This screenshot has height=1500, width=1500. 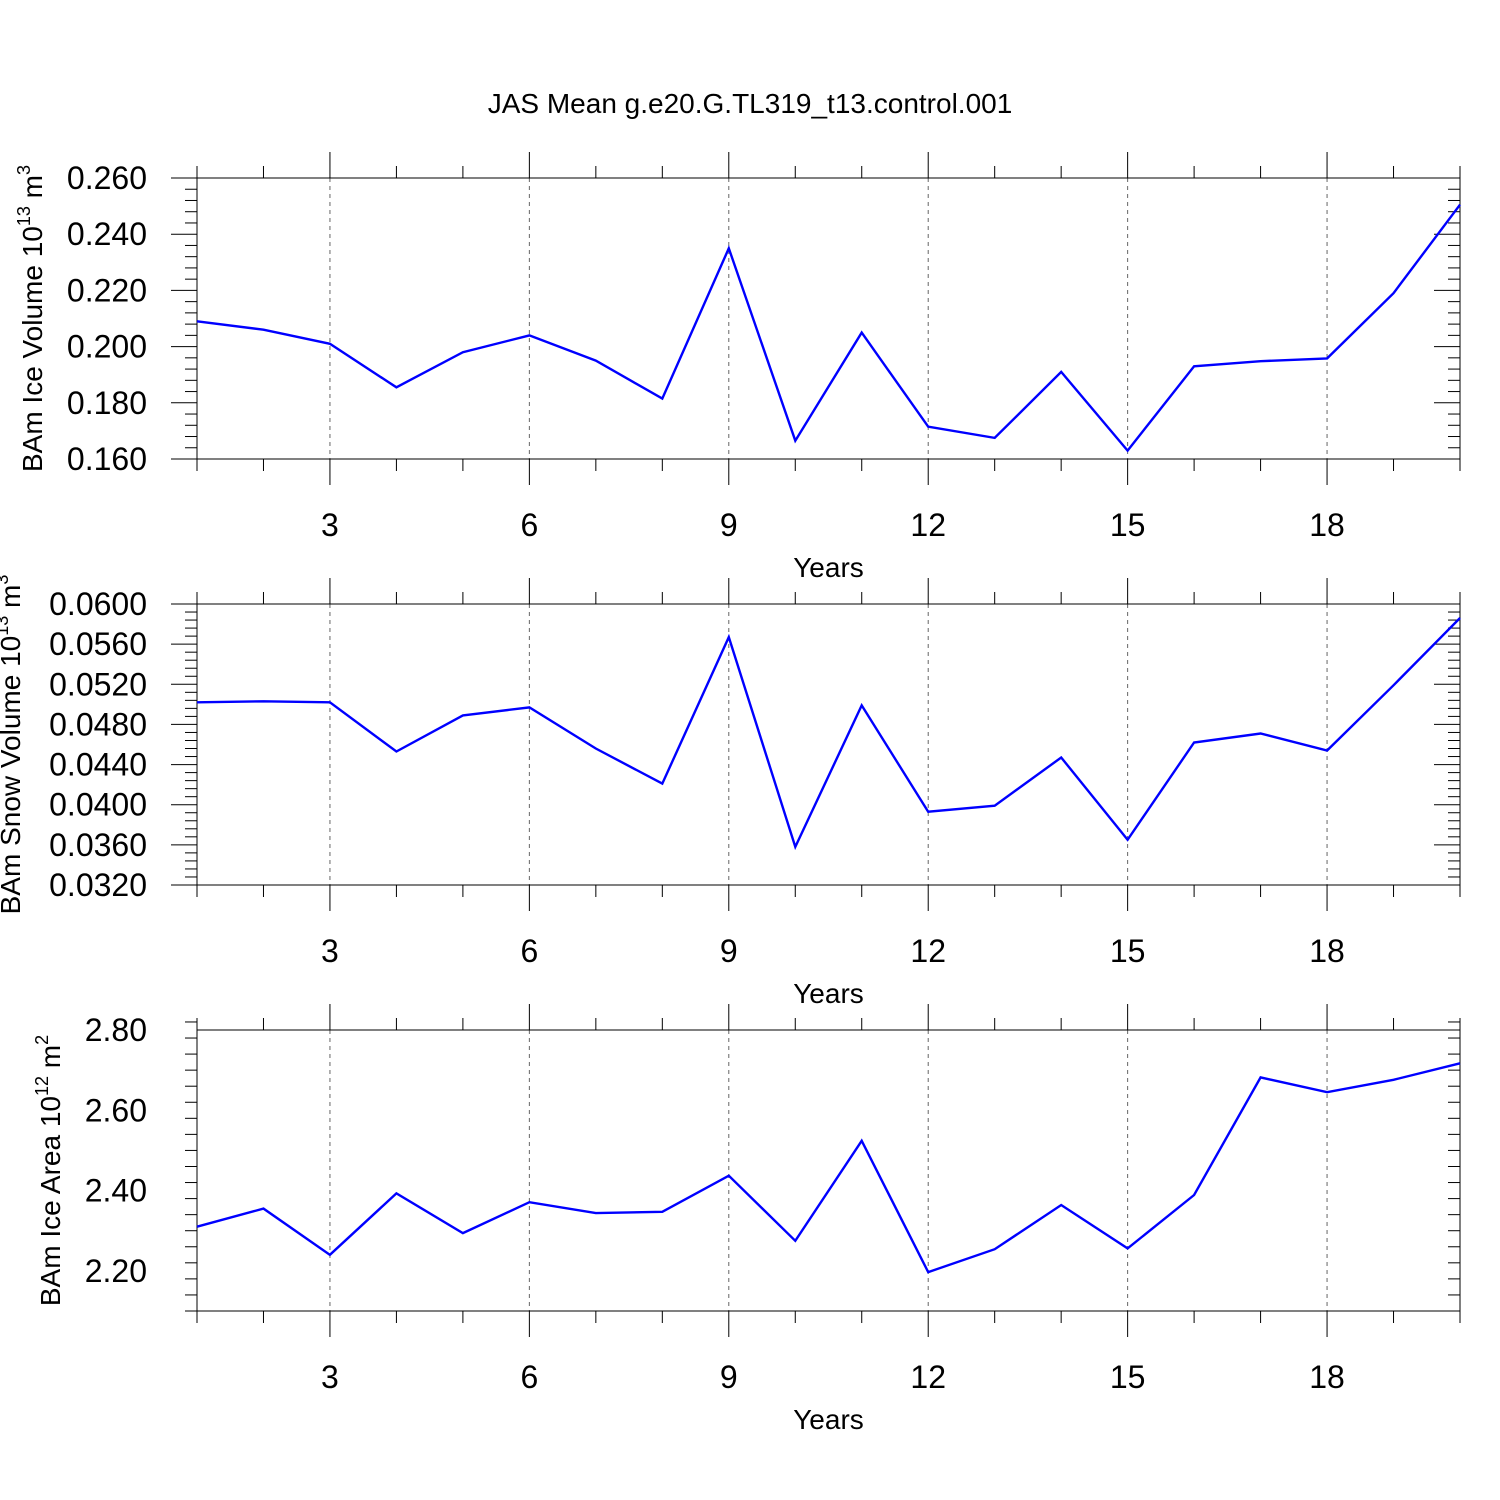 What do you see at coordinates (13, 745) in the screenshot?
I see `y-axis-label: BAm Snow Volume 1013 m3` at bounding box center [13, 745].